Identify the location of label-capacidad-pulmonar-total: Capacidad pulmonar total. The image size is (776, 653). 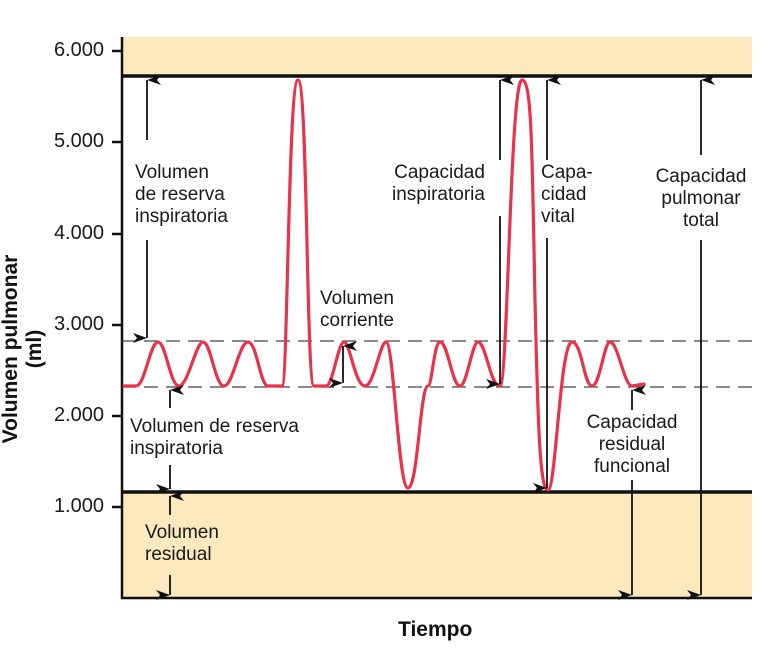
(701, 198).